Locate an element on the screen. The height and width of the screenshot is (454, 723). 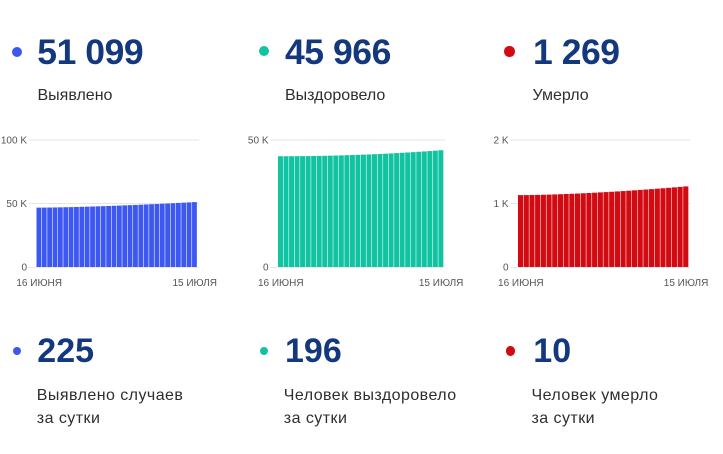
svg-text: 2 K is located at coordinates (500, 141).